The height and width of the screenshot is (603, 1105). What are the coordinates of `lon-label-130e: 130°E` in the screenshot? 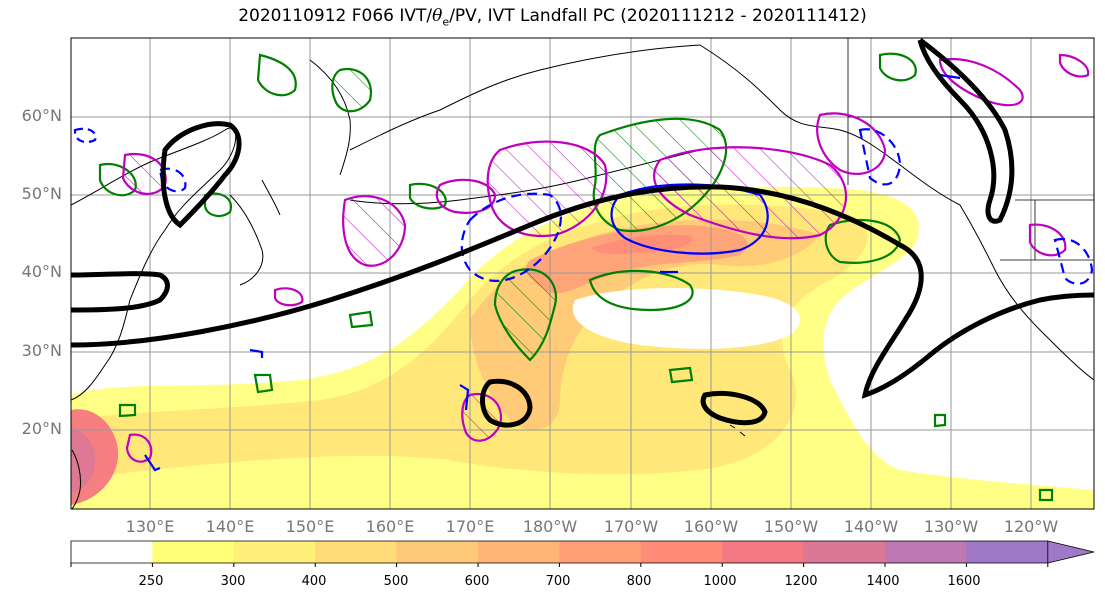 It's located at (150, 526).